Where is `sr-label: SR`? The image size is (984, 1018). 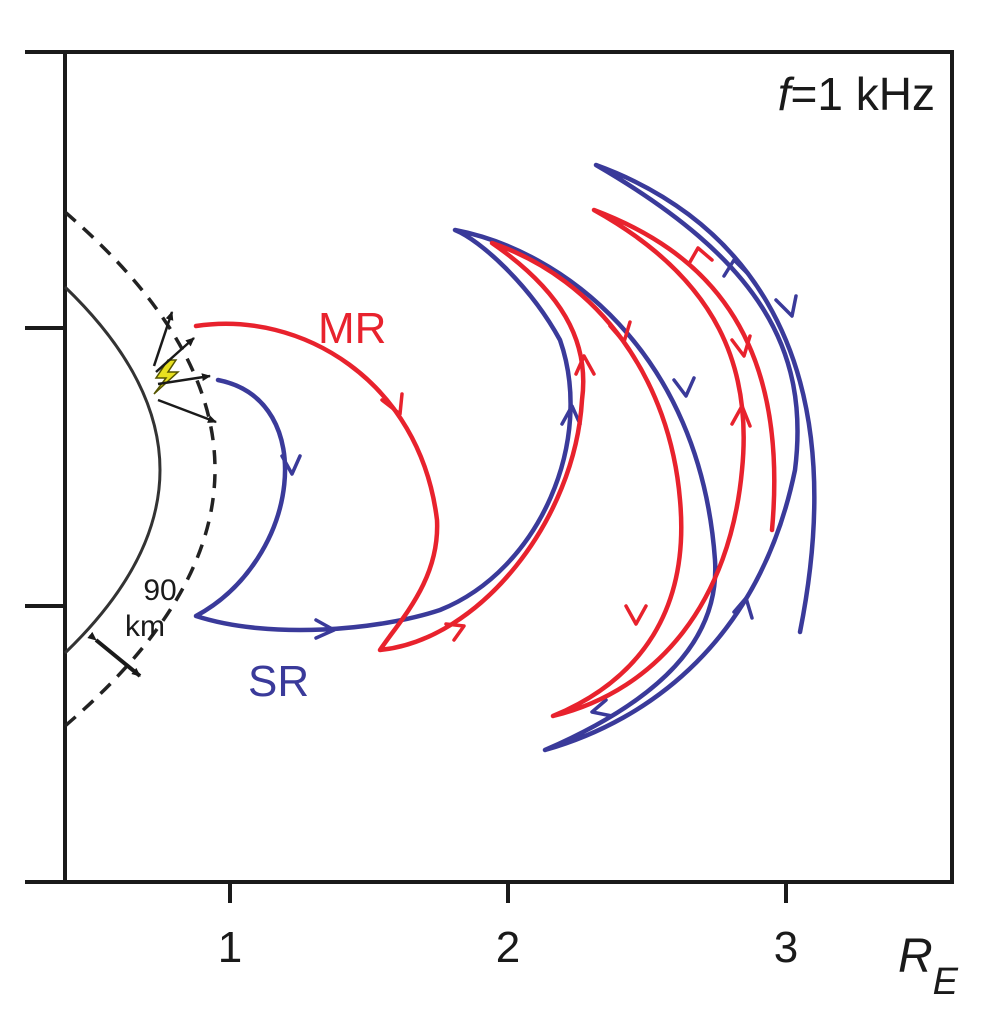
sr-label: SR is located at coordinates (278, 681).